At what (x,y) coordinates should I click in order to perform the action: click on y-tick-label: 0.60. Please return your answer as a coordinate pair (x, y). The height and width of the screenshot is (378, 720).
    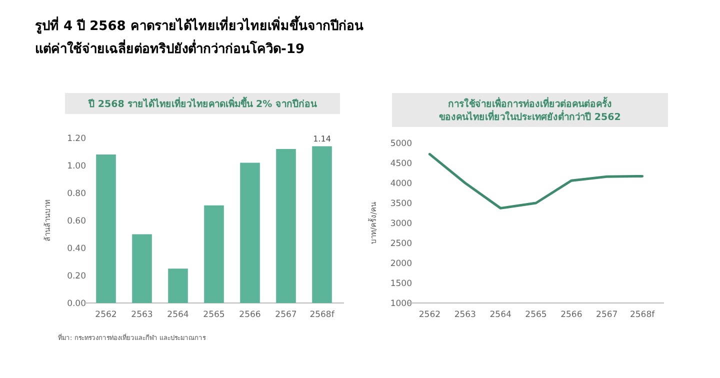
    Looking at the image, I should click on (76, 221).